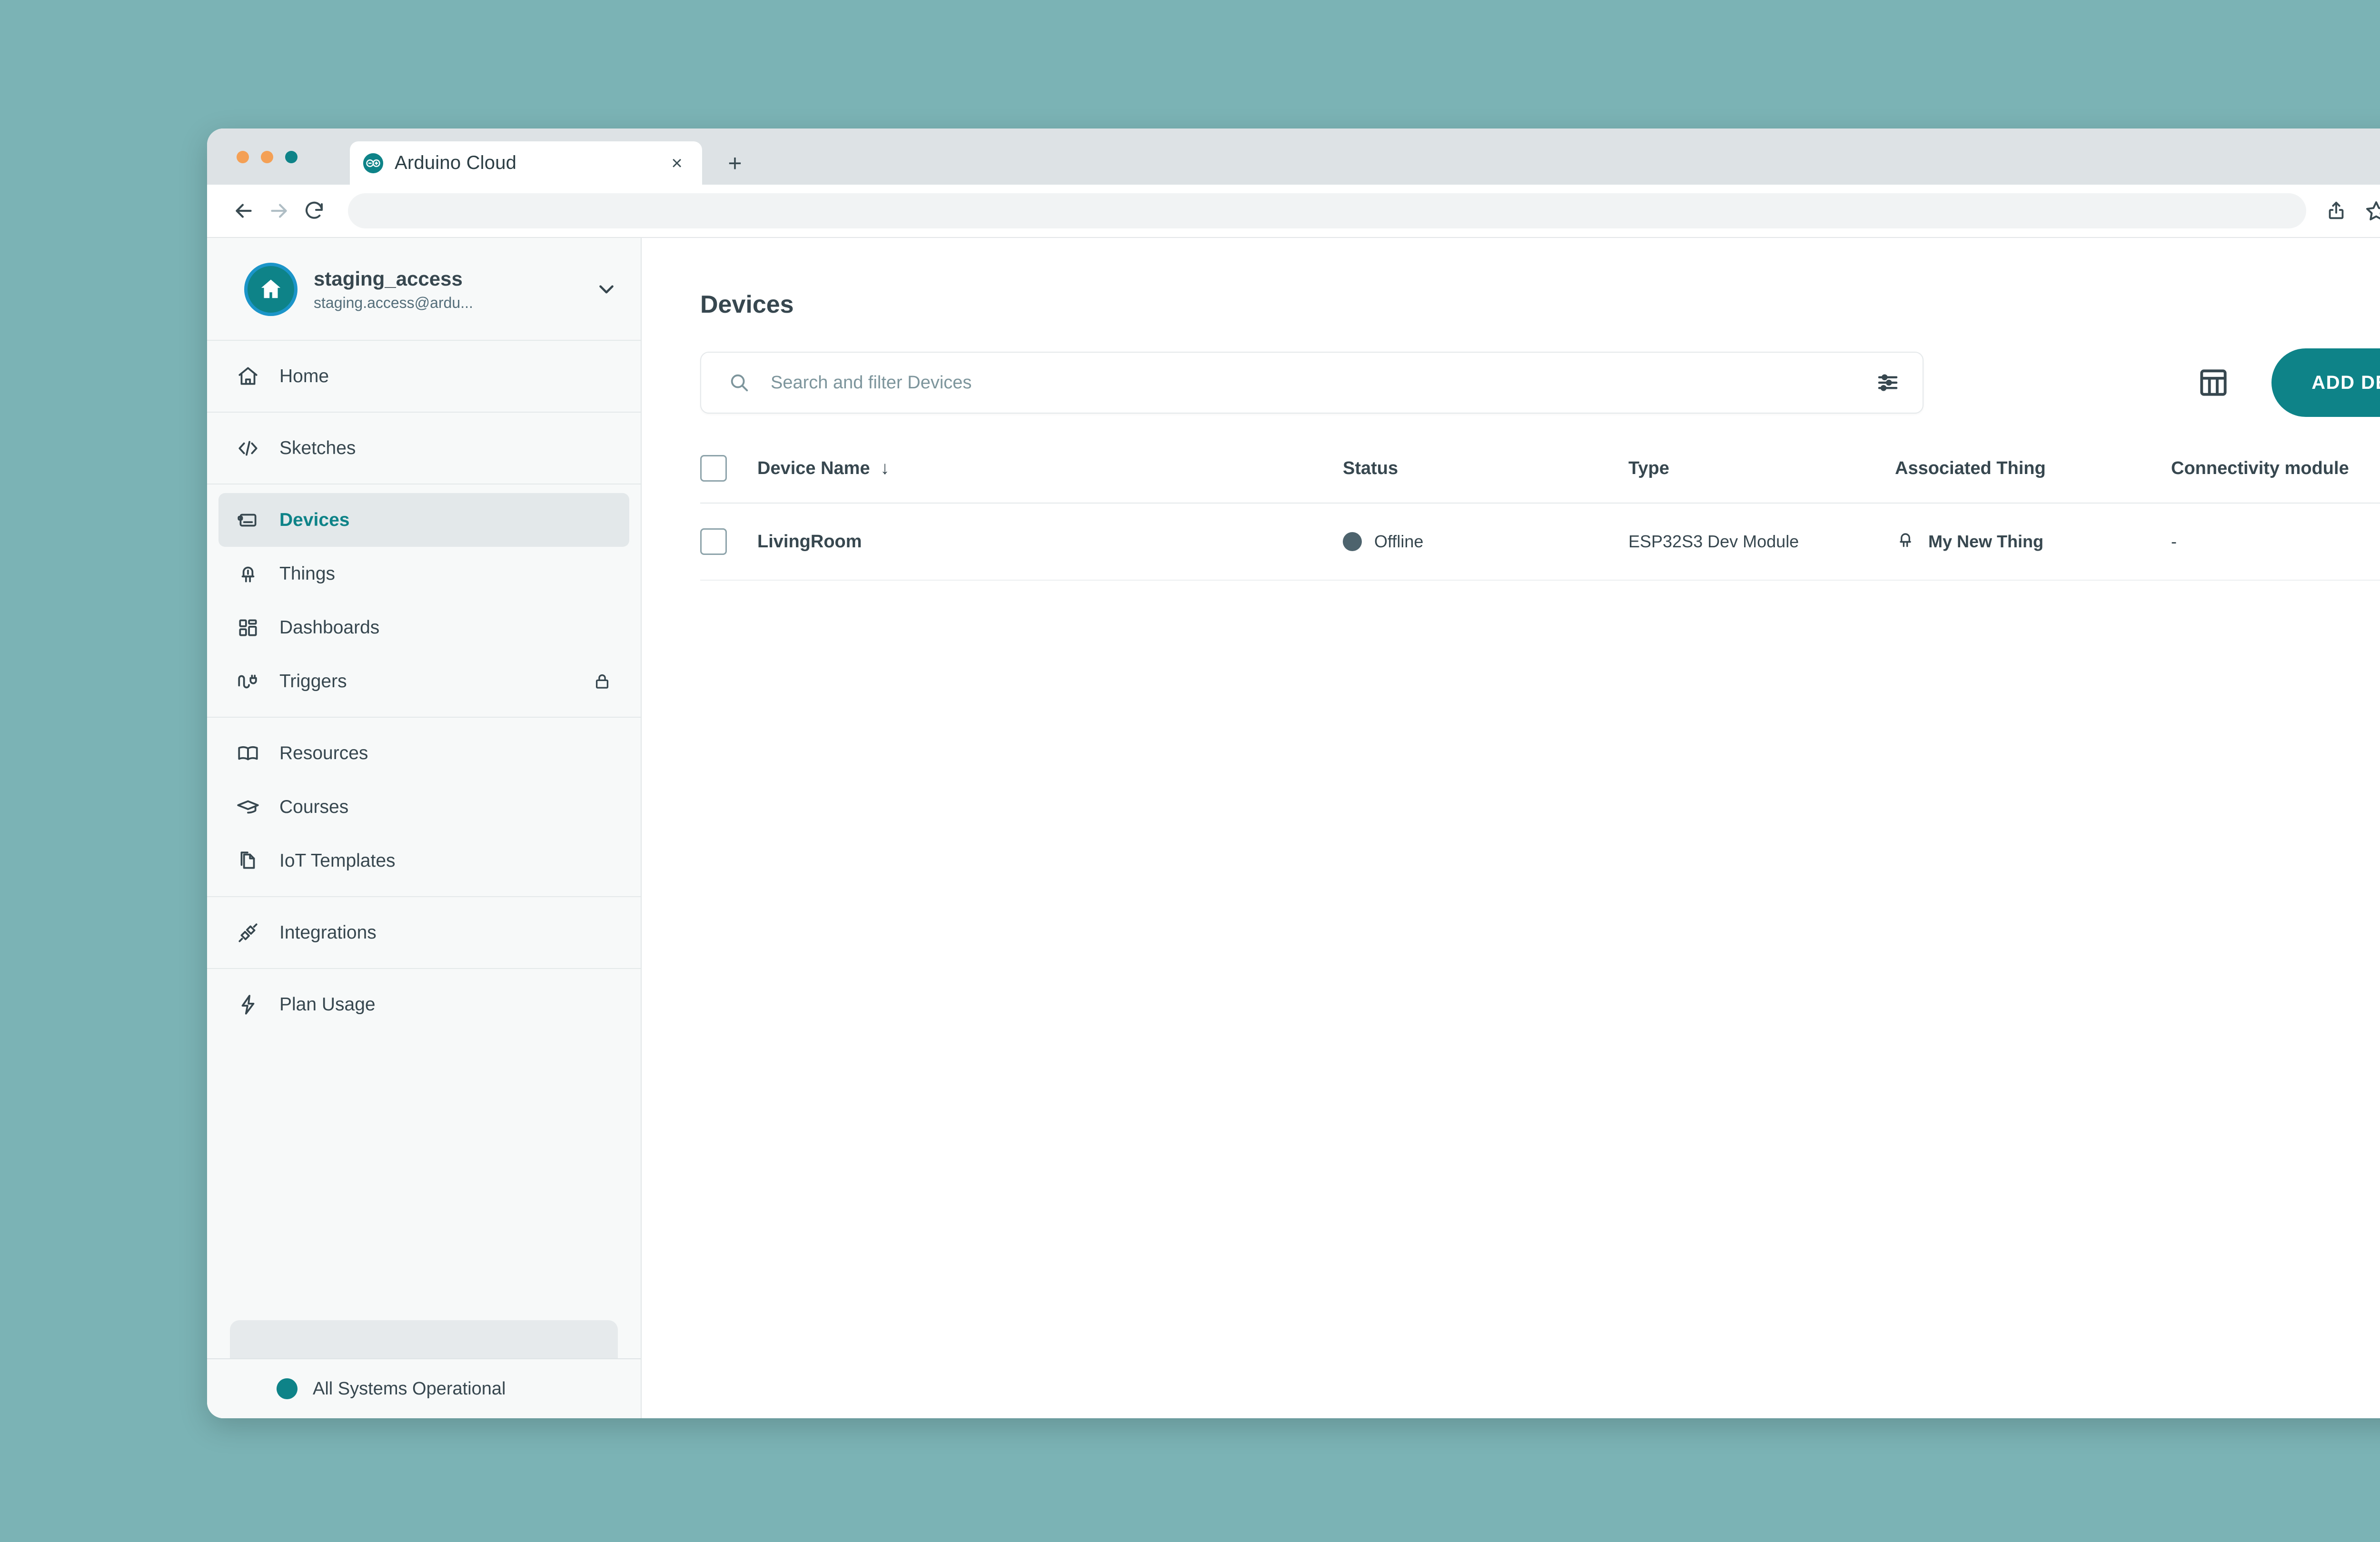  I want to click on copy-document-icon, so click(248, 861).